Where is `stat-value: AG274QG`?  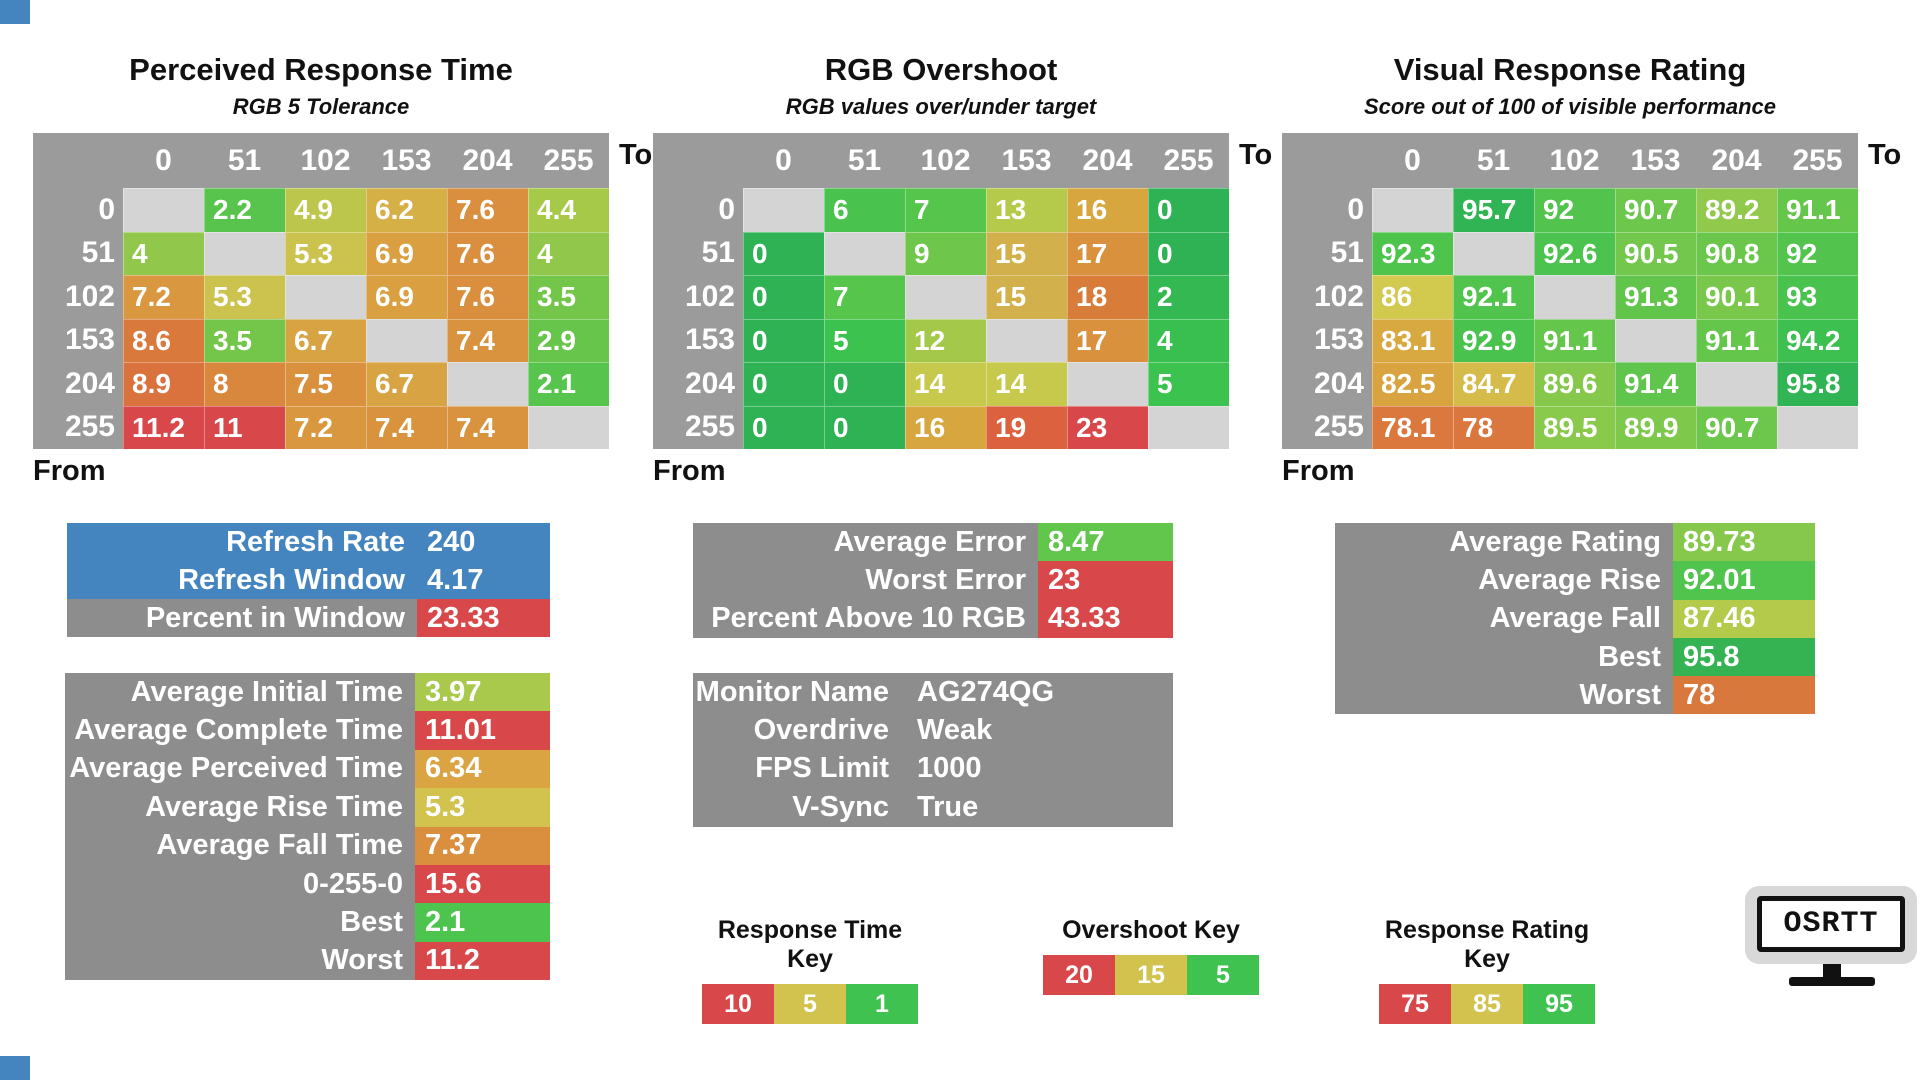 stat-value: AG274QG is located at coordinates (1038, 692).